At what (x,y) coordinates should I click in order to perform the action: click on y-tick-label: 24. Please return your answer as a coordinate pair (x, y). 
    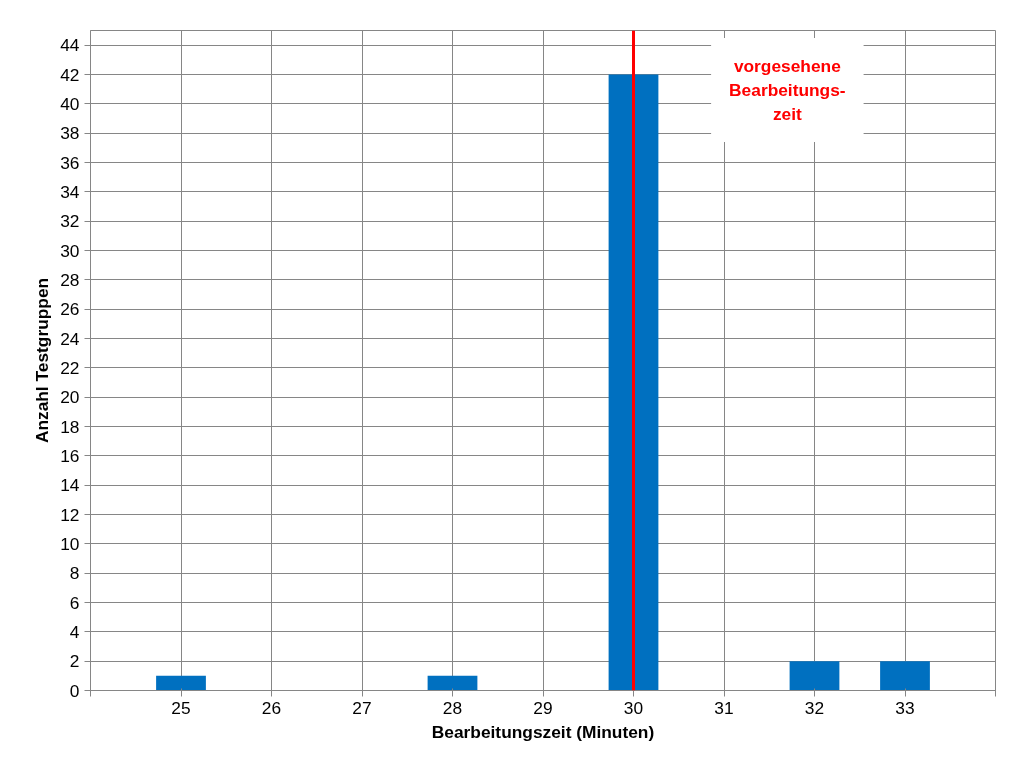
    Looking at the image, I should click on (70, 338).